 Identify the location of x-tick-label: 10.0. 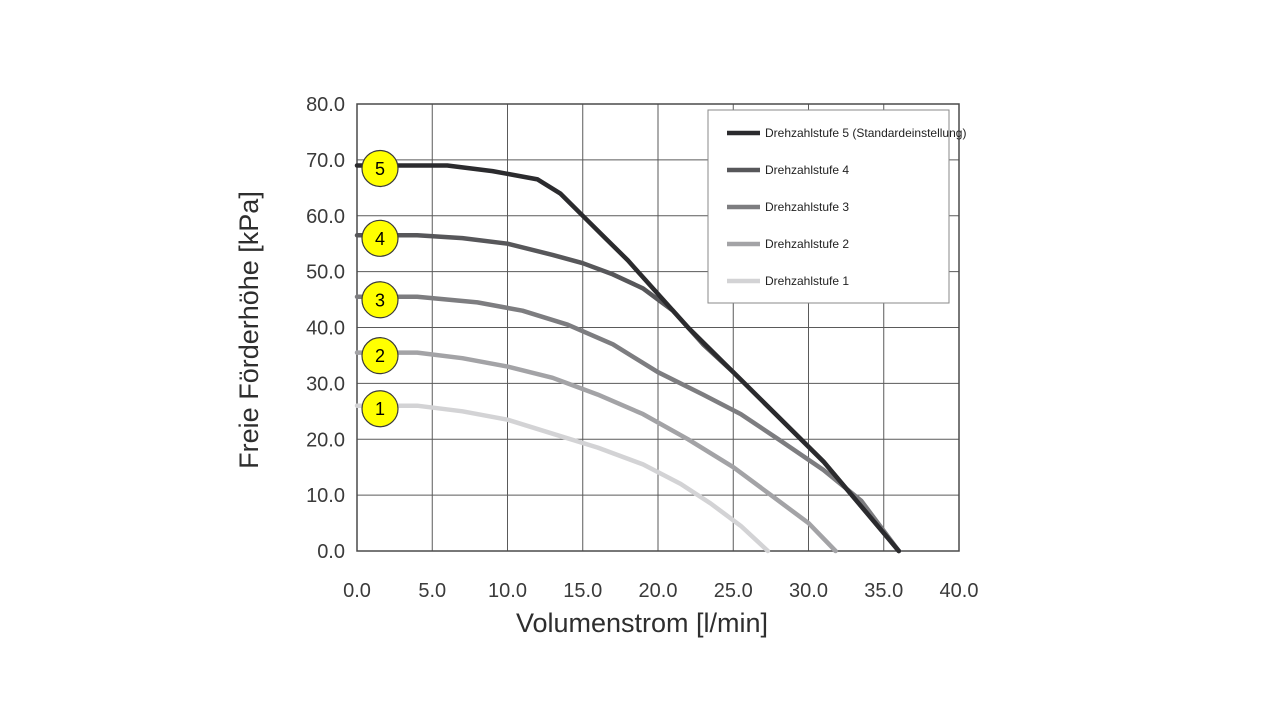
(507, 591).